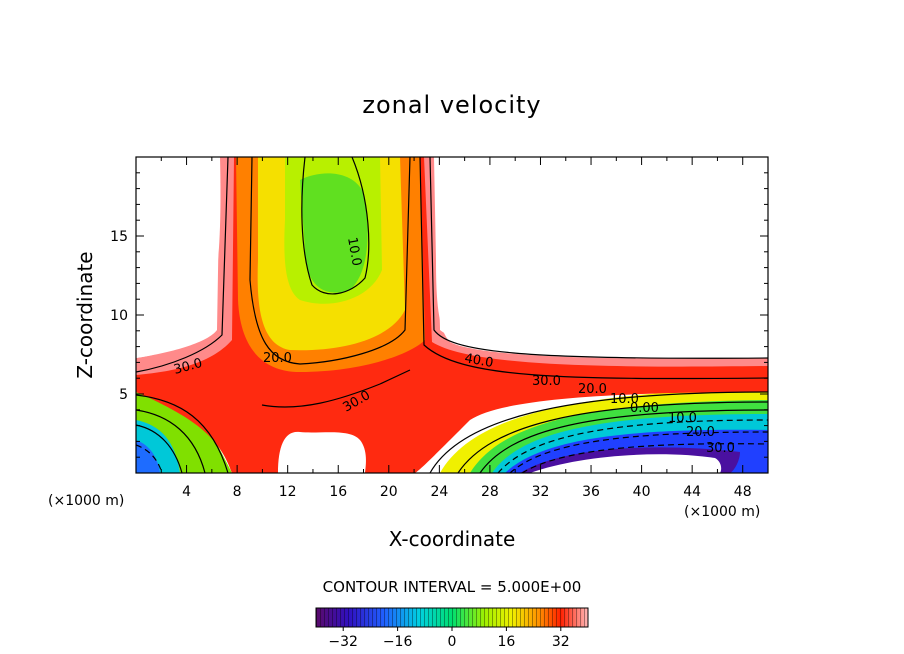 This screenshot has height=654, width=904. I want to click on chart-title: zonal velocity, so click(451, 105).